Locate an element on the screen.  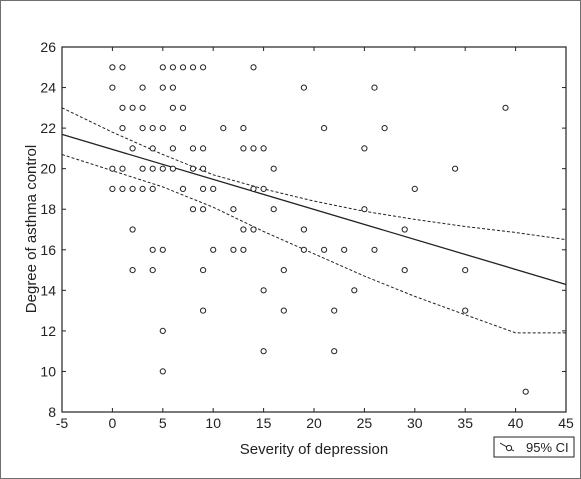
x-tick-label: -5 is located at coordinates (62, 423).